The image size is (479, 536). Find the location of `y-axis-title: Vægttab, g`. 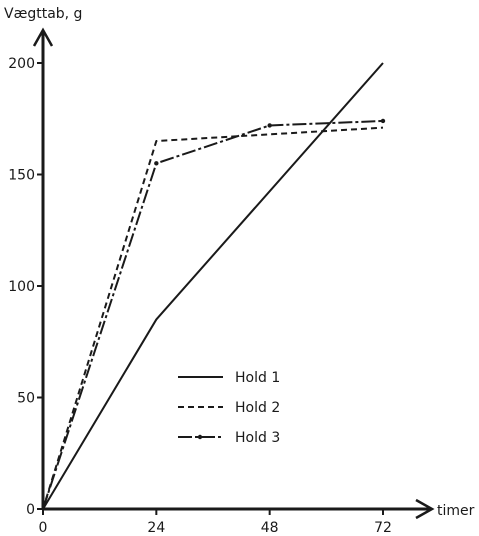

y-axis-title: Vægttab, g is located at coordinates (43, 14).